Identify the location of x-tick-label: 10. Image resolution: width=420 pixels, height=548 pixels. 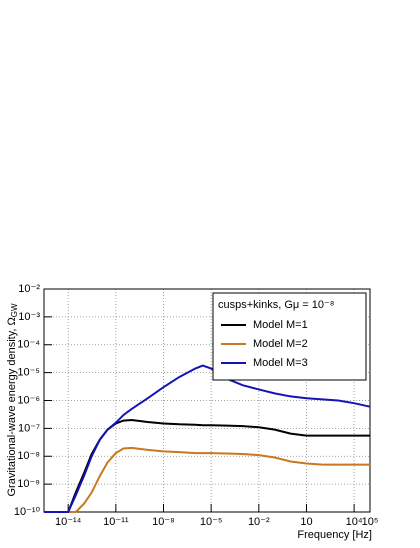
(306, 522).